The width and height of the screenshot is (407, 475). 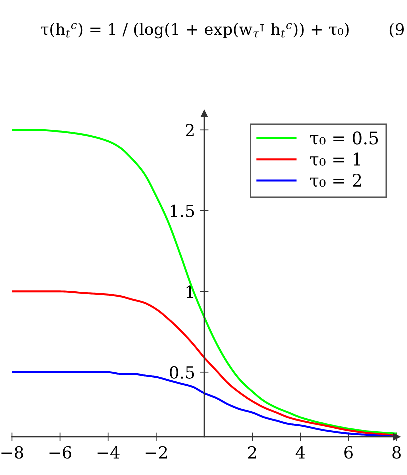 I want to click on text: (9, so click(x=397, y=30).